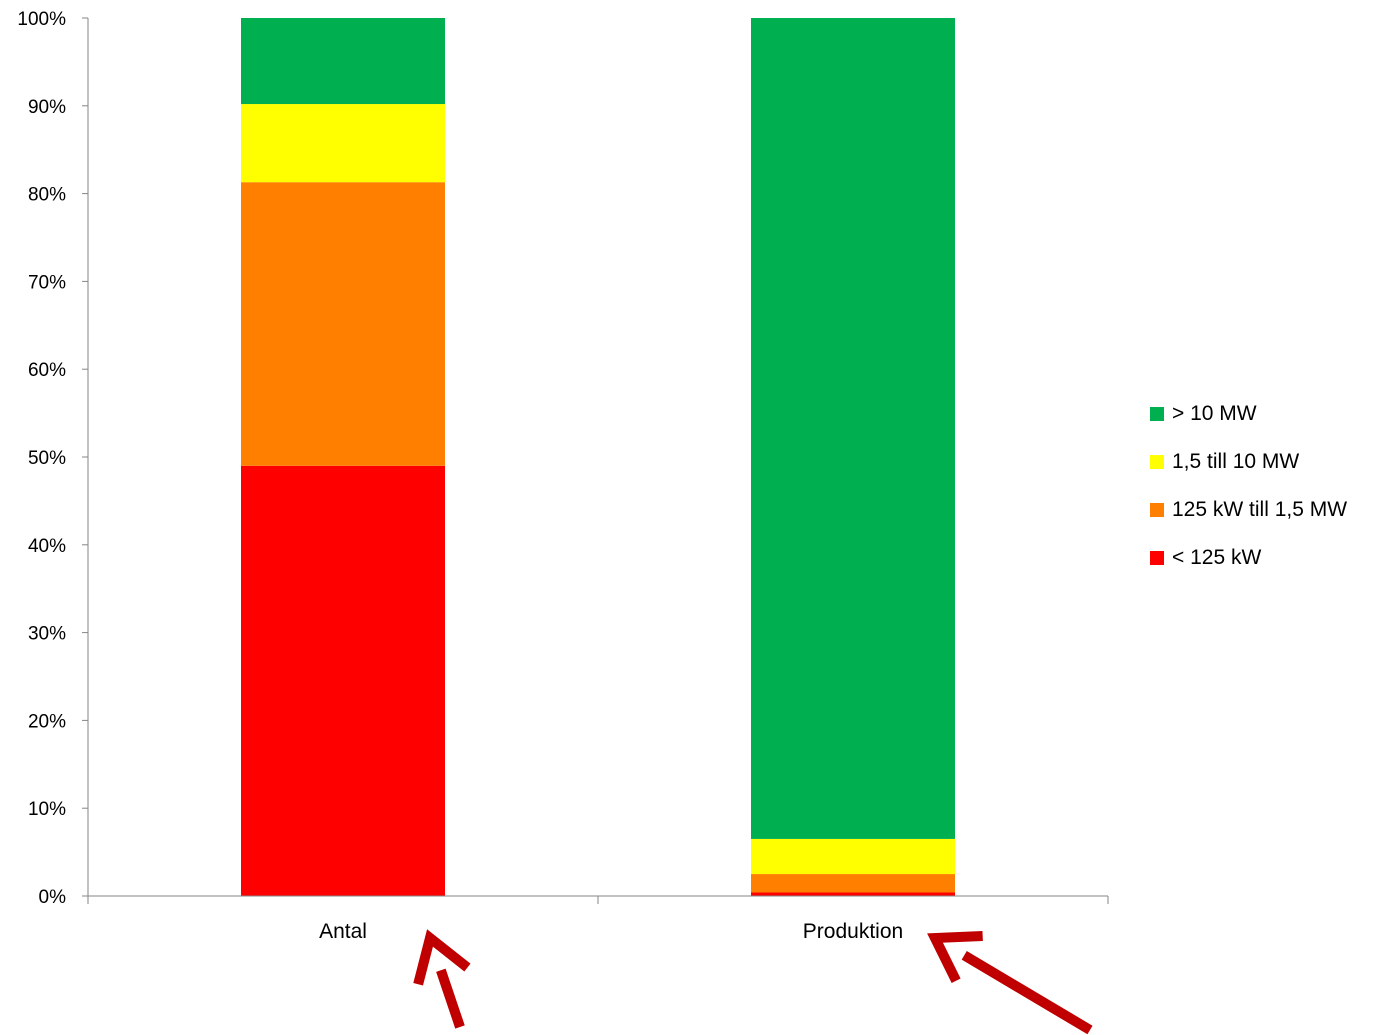 The width and height of the screenshot is (1383, 1035). What do you see at coordinates (47, 282) in the screenshot?
I see `y-tick-label: 70%` at bounding box center [47, 282].